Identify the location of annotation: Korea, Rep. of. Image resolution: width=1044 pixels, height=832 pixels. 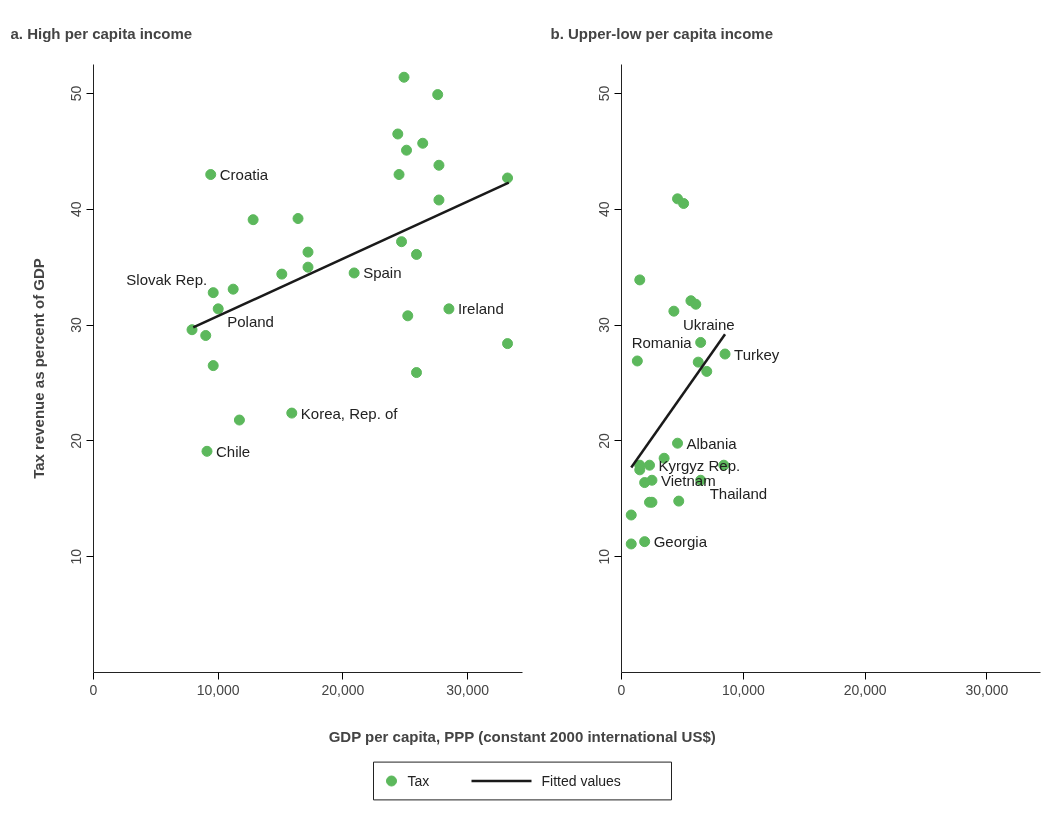
(349, 413).